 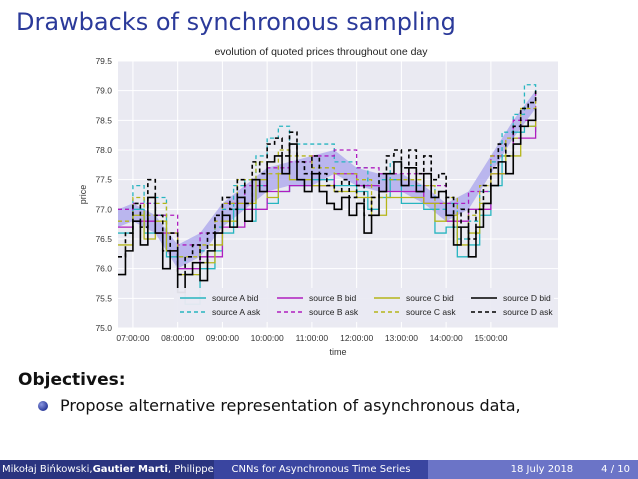 I want to click on x-tick-label: 14:00:00, so click(x=446, y=338).